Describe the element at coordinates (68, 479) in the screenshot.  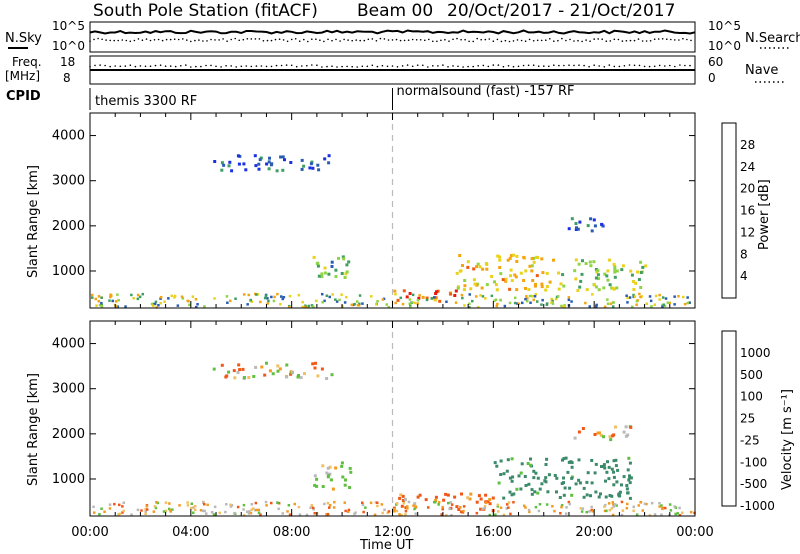
I see `vel-ytick-label: 1000` at that location.